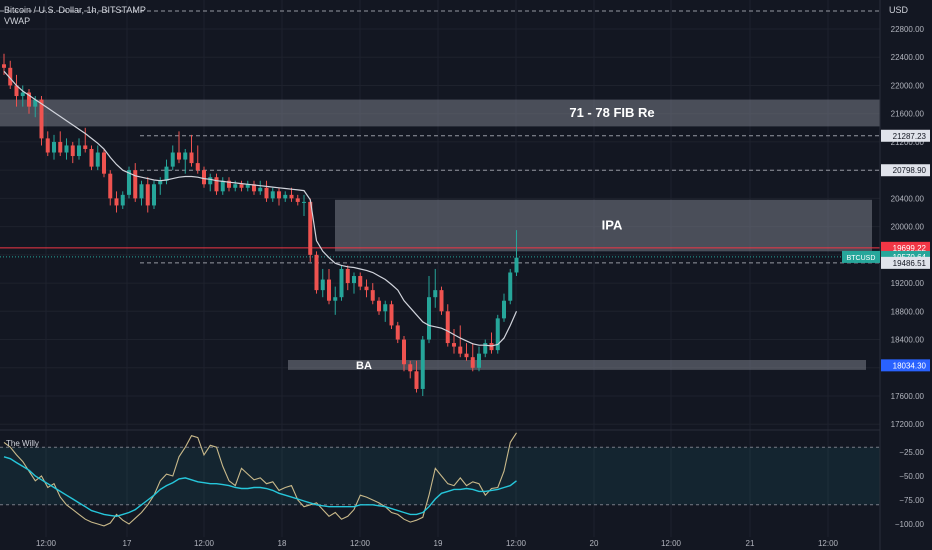 The width and height of the screenshot is (932, 550). Describe the element at coordinates (750, 543) in the screenshot. I see `time-tick-label: 21` at that location.